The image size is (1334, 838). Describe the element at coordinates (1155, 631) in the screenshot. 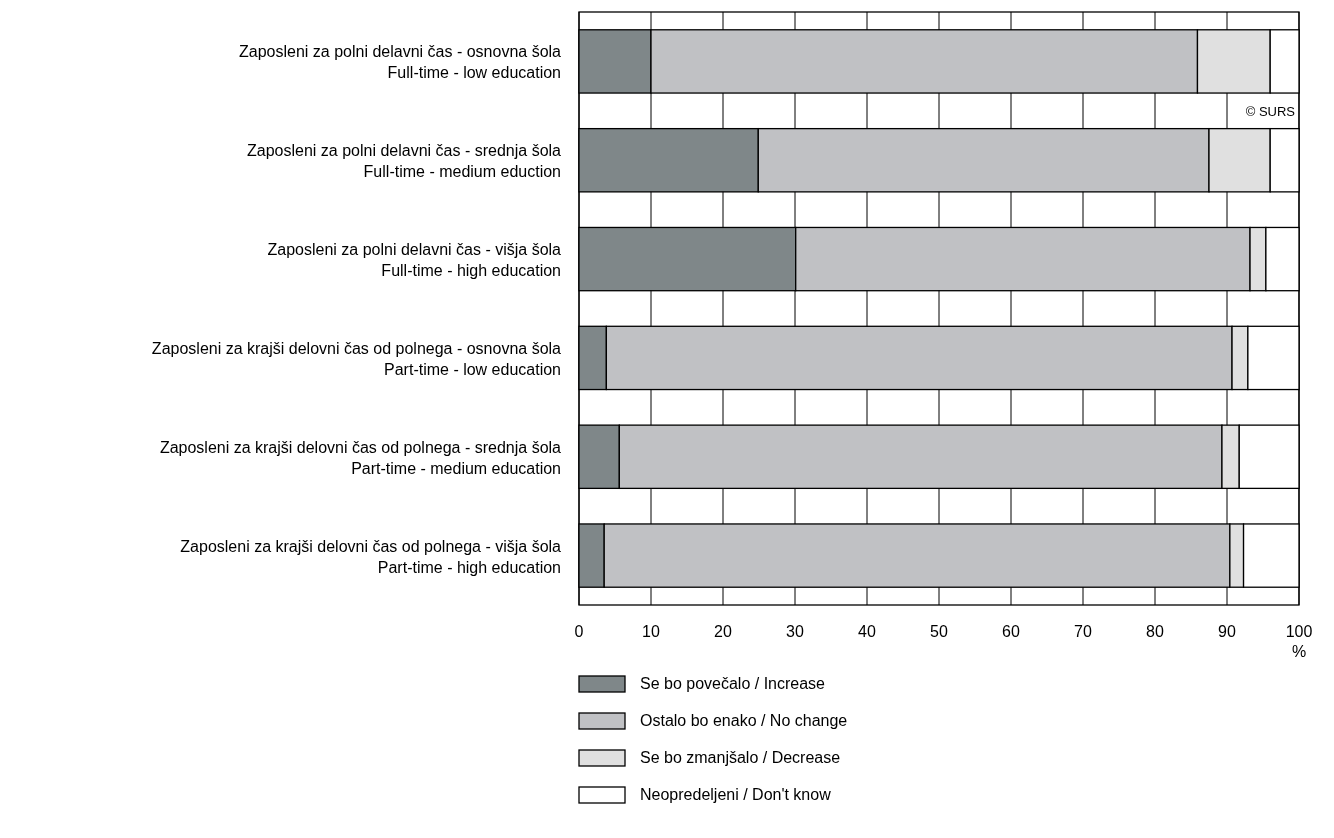

I see `x-tick-label: 80` at that location.